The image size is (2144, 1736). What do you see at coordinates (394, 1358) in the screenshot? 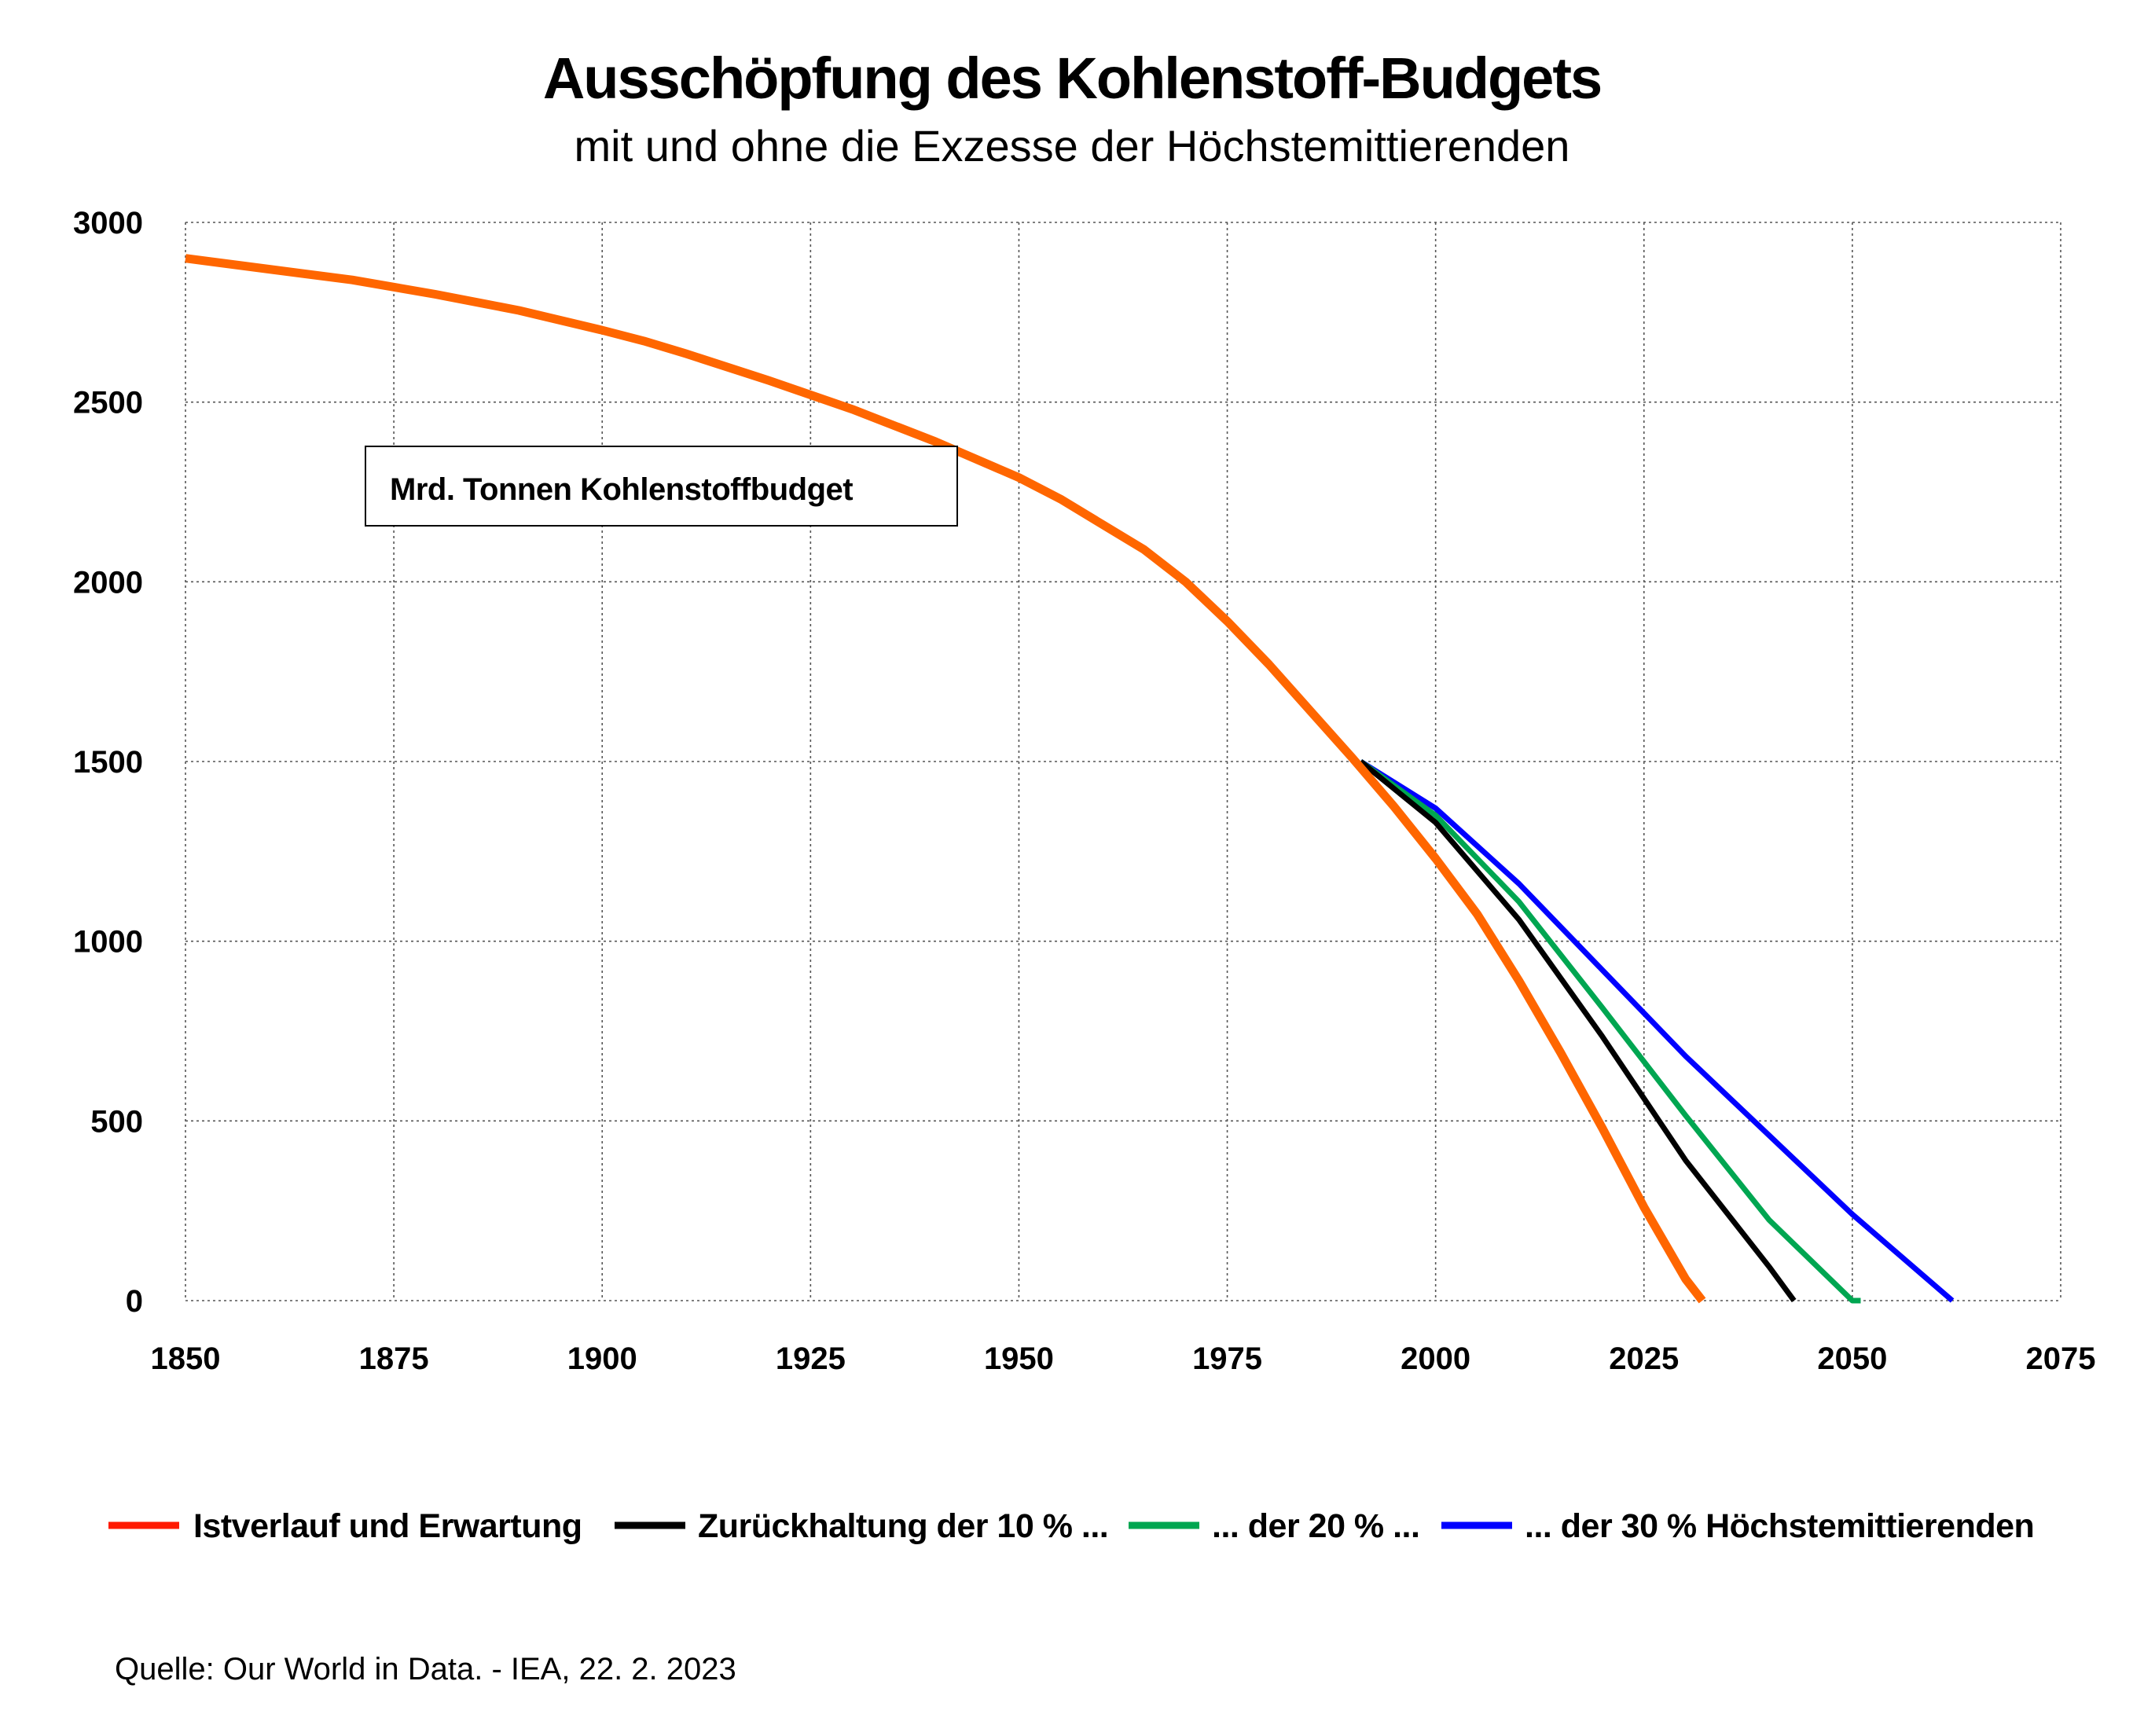
I see `x-tick-label: 1875` at bounding box center [394, 1358].